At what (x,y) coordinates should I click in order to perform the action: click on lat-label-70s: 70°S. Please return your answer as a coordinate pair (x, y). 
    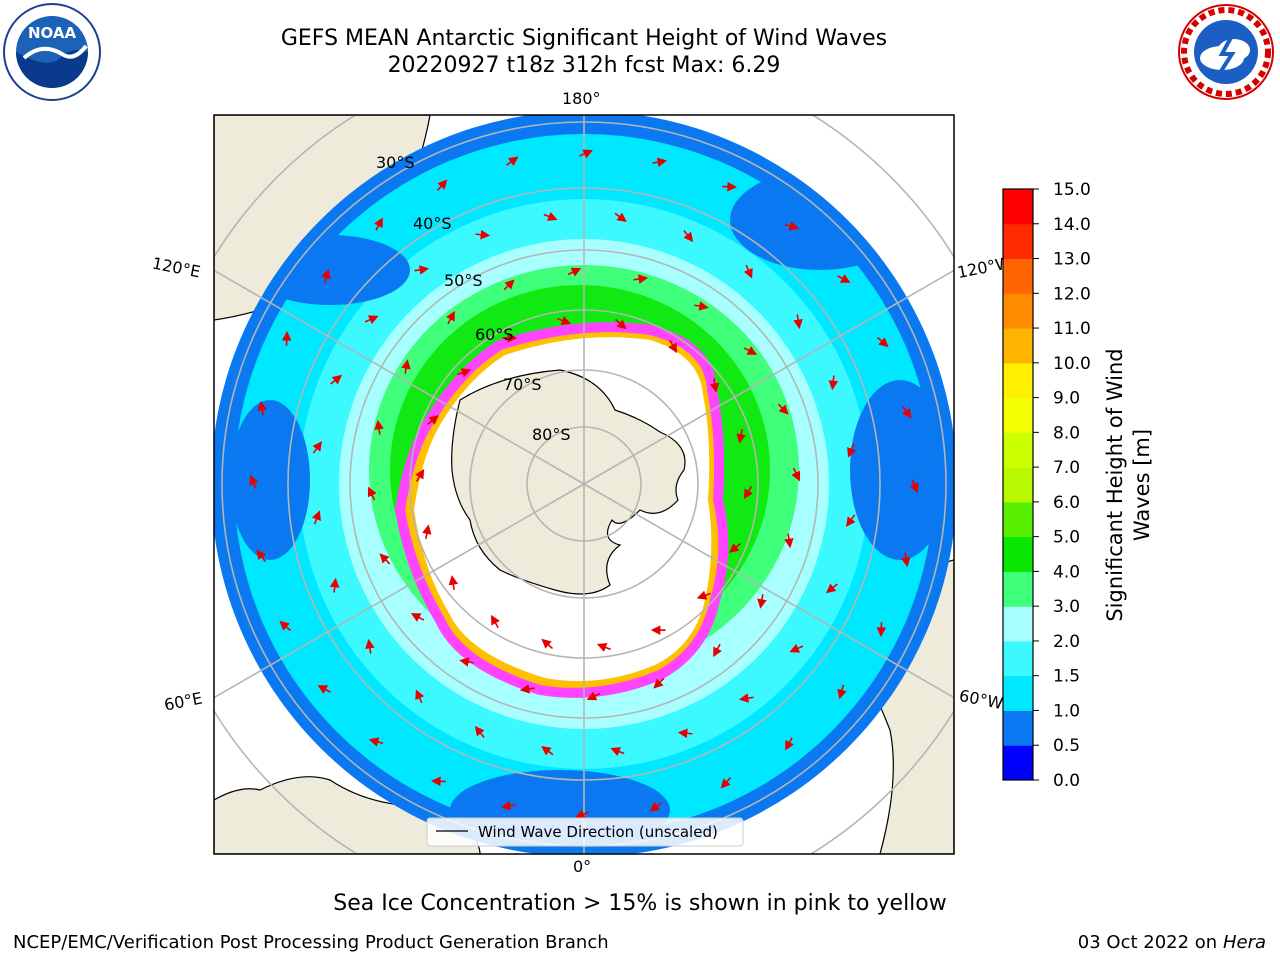
    Looking at the image, I should click on (522, 384).